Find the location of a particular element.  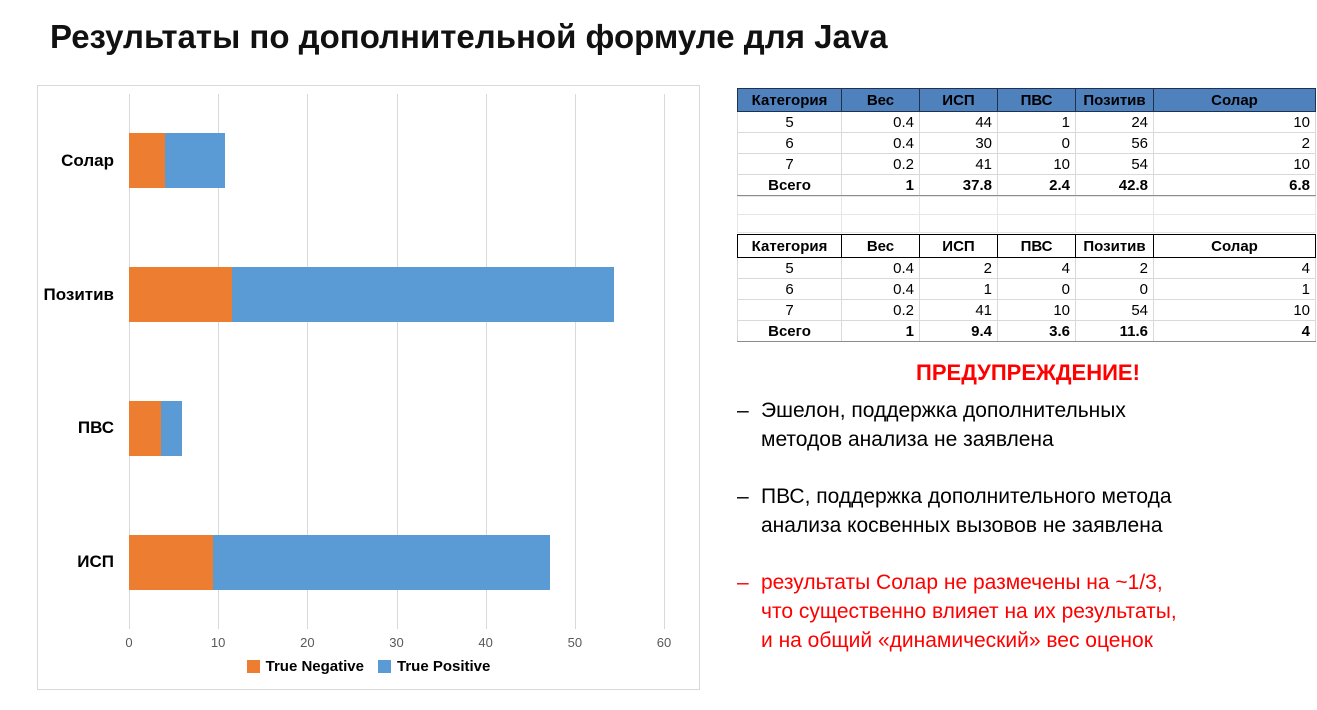

table-row: Всего 1 37.8 2.4 42.8 6.8 is located at coordinates (1026, 185).